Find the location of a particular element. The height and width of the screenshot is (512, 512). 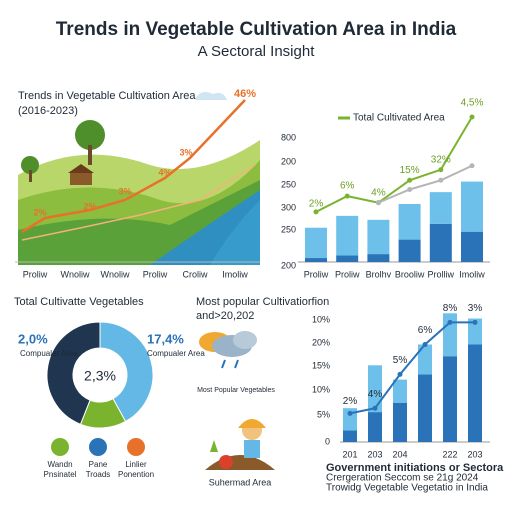

annotation: 5% is located at coordinates (400, 360).